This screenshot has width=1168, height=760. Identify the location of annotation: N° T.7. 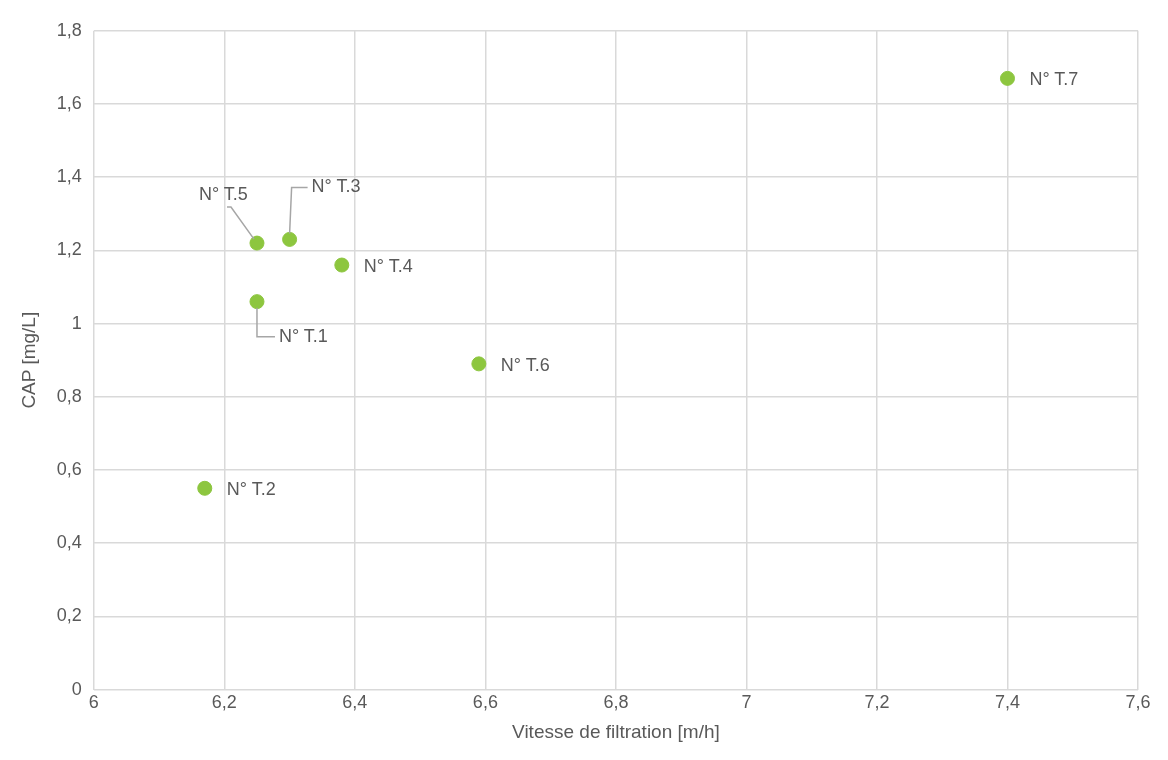
(1054, 79).